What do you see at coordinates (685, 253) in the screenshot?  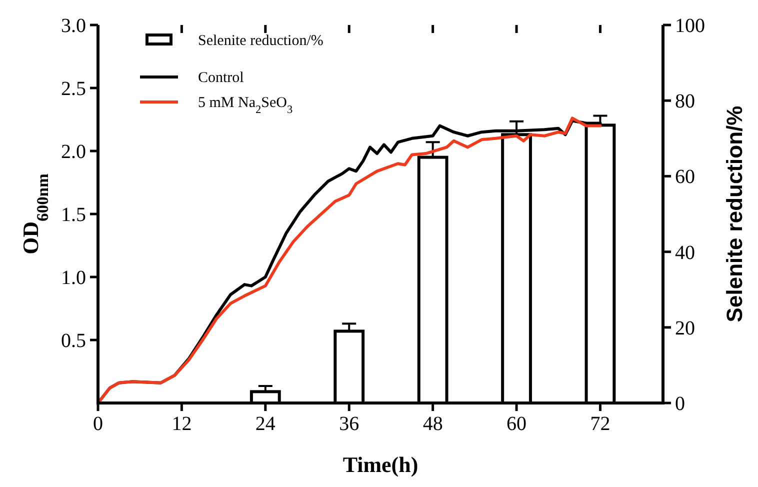 I see `y2-tick-label: 40` at bounding box center [685, 253].